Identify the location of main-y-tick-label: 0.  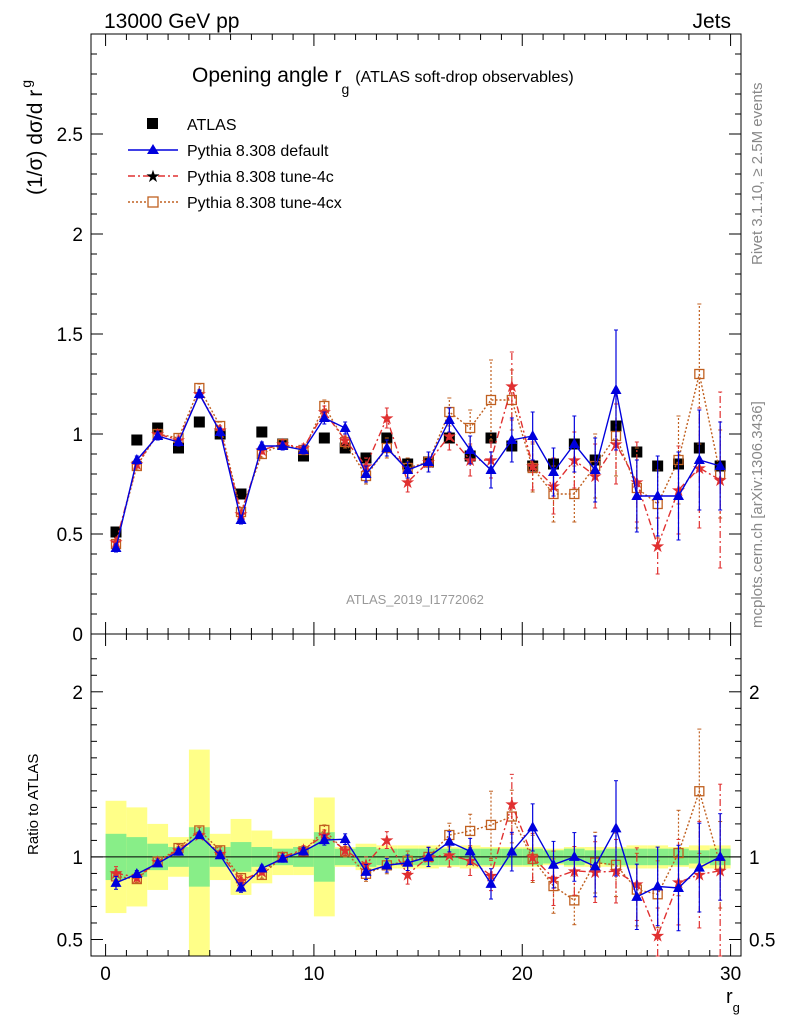
(77, 635).